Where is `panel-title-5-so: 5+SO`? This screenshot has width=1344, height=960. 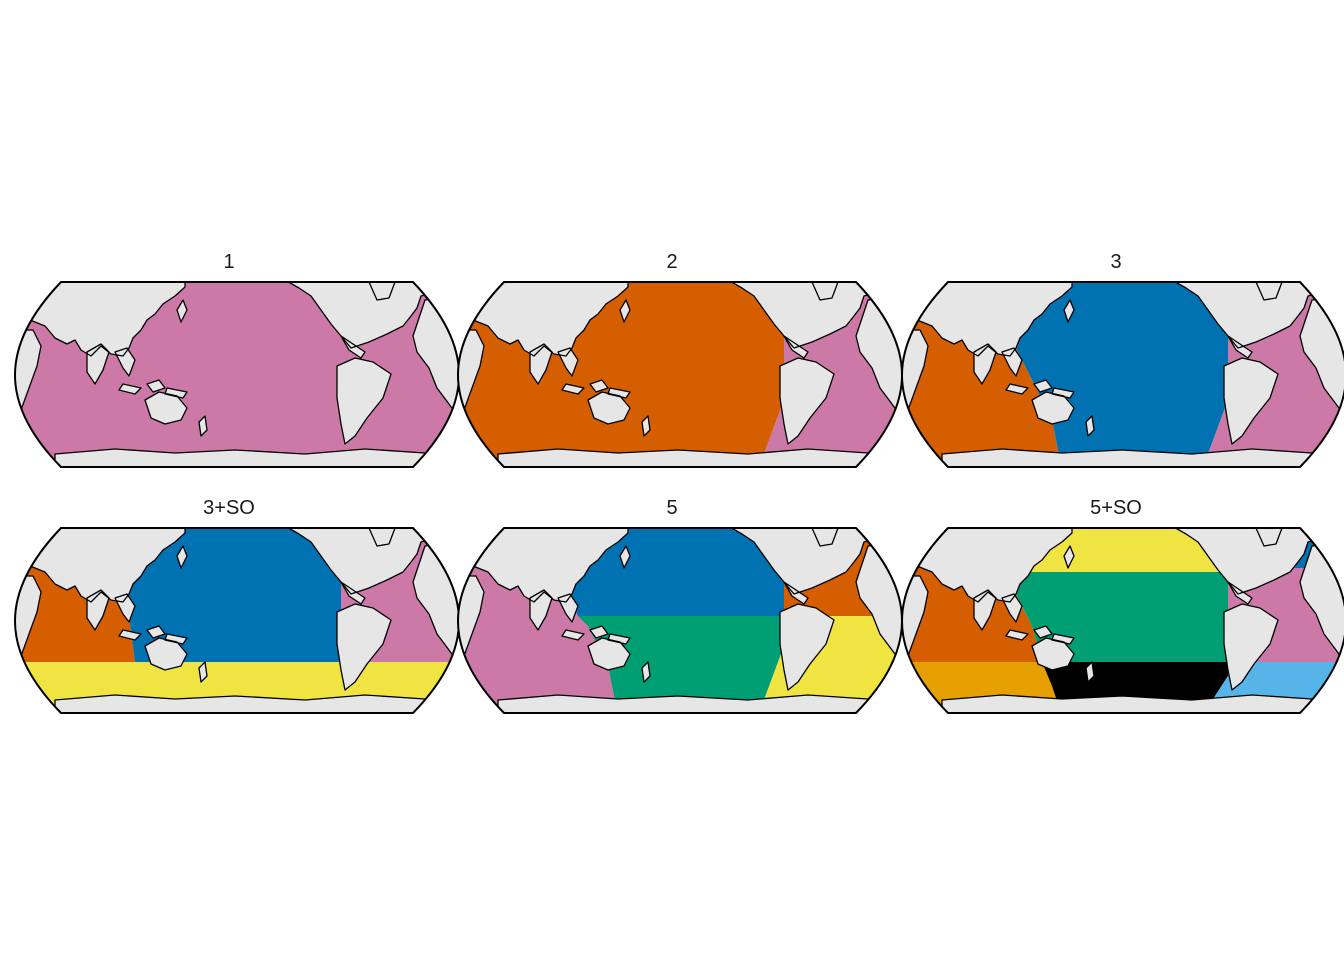 panel-title-5-so: 5+SO is located at coordinates (1116, 508).